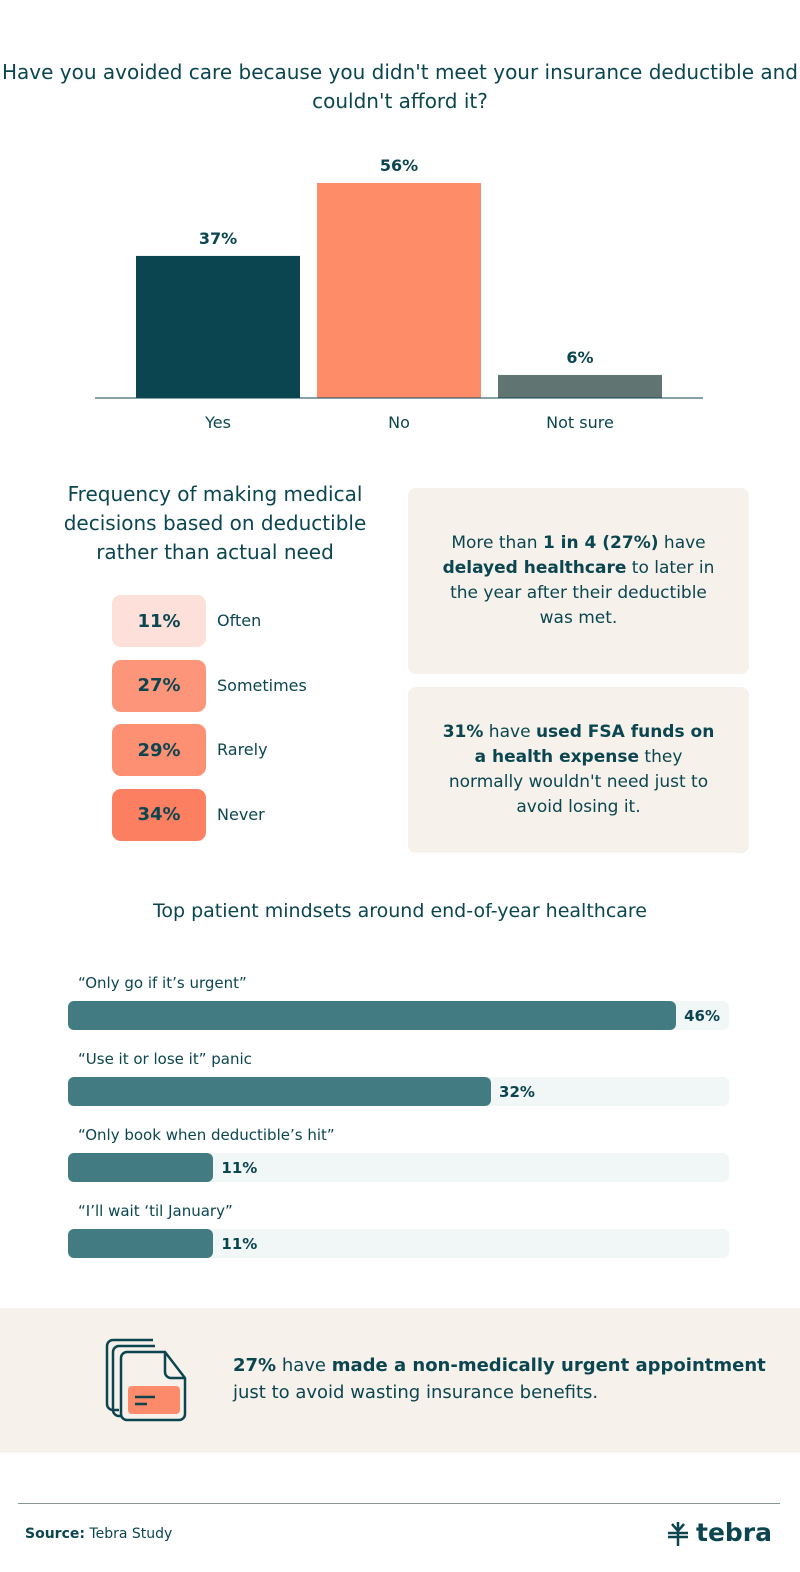 The width and height of the screenshot is (800, 1572). What do you see at coordinates (241, 814) in the screenshot?
I see `frequency-label: Never` at bounding box center [241, 814].